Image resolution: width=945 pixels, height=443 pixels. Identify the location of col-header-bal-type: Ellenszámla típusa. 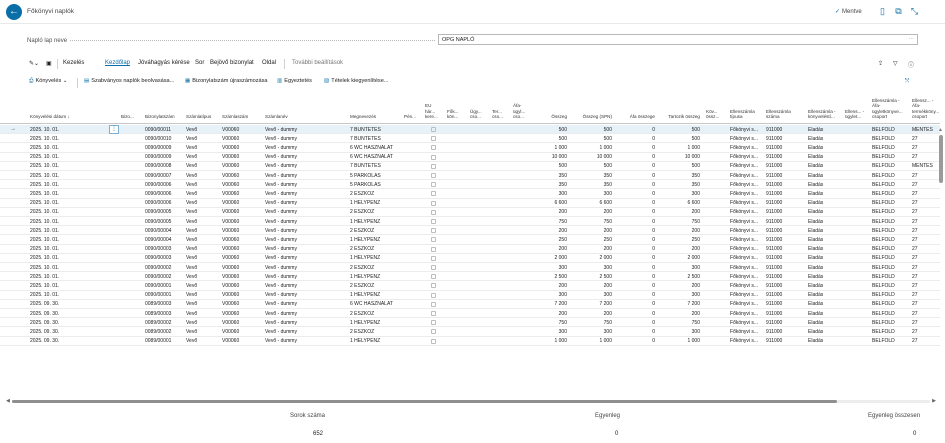
(742, 114).